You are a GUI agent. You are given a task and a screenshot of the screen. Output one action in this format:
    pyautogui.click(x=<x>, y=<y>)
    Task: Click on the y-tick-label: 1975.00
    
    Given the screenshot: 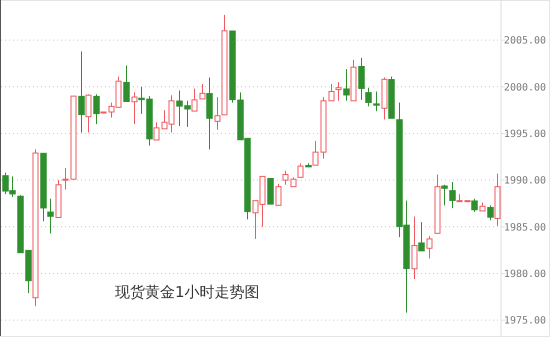 What is the action you would take?
    pyautogui.click(x=525, y=321)
    